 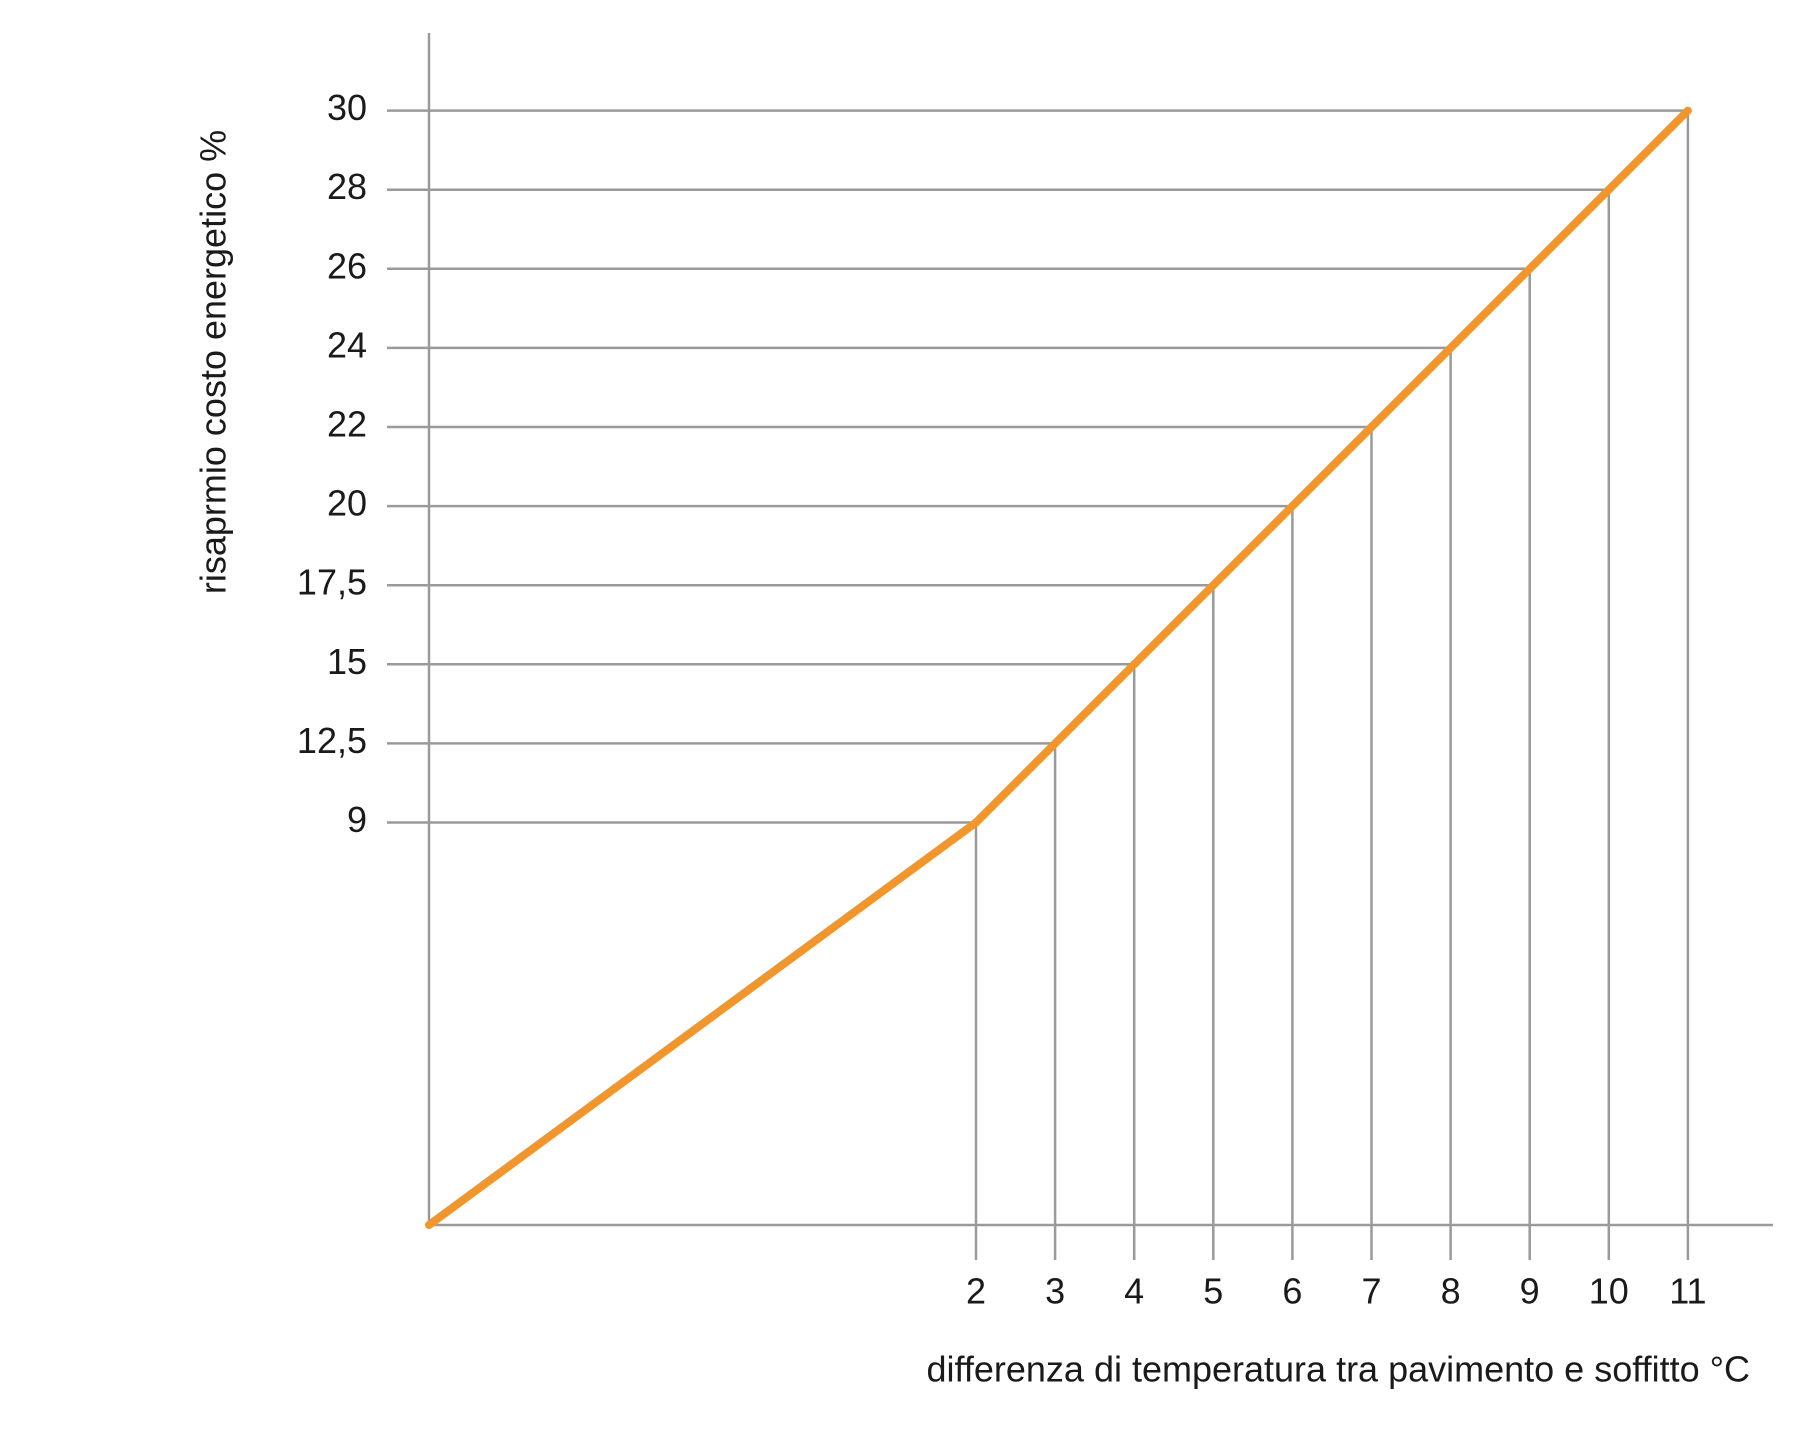 I want to click on x-tick-label: 3, so click(x=1055, y=1291).